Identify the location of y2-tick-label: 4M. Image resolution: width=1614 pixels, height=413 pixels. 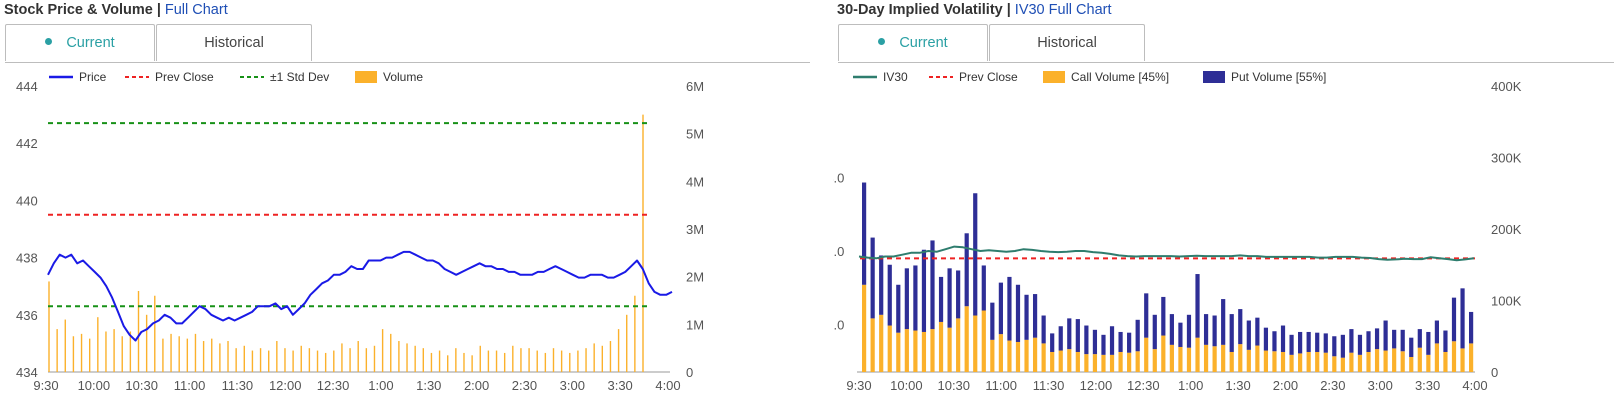
(695, 181).